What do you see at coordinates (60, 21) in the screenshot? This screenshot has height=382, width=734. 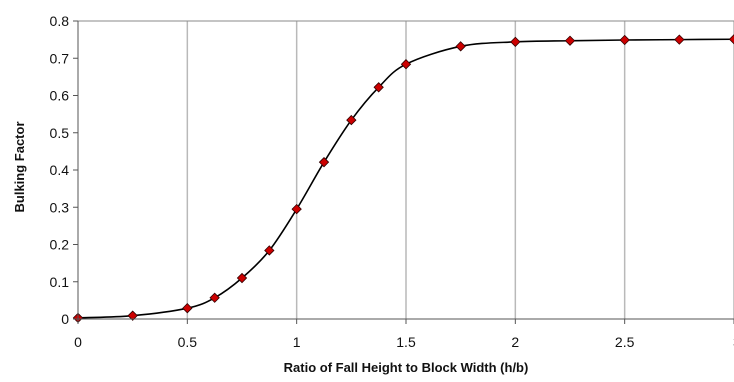 I see `y-tick-label-8: 0.8` at bounding box center [60, 21].